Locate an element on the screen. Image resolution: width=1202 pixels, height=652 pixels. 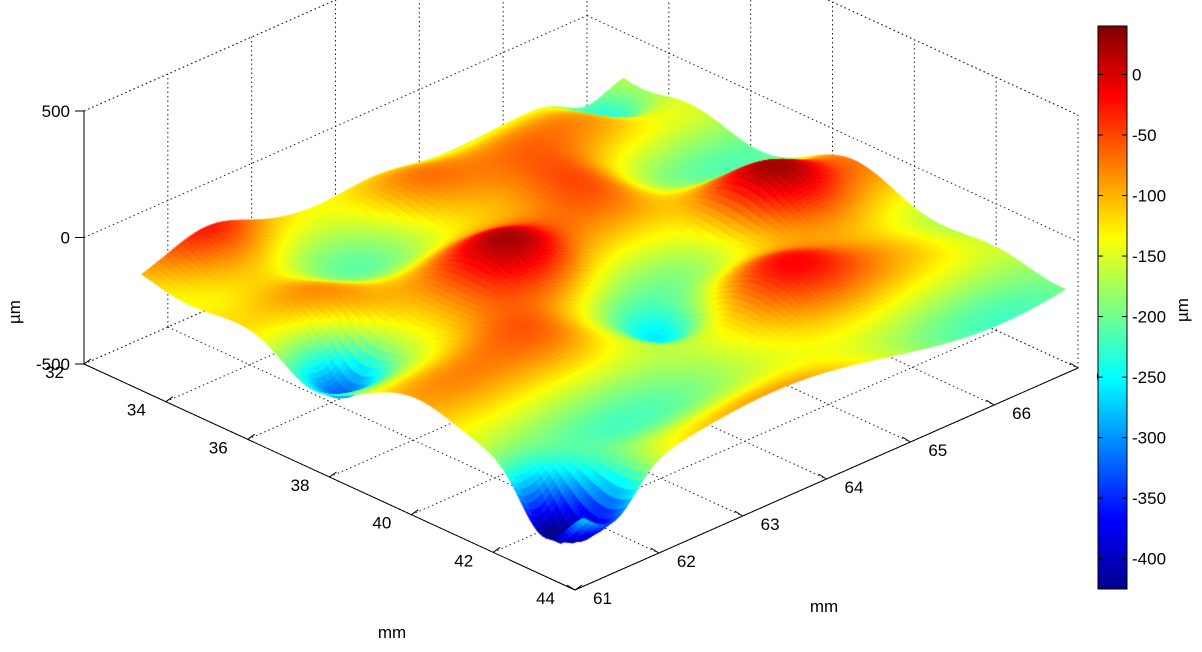
z-tick-label: 0 is located at coordinates (65, 238).